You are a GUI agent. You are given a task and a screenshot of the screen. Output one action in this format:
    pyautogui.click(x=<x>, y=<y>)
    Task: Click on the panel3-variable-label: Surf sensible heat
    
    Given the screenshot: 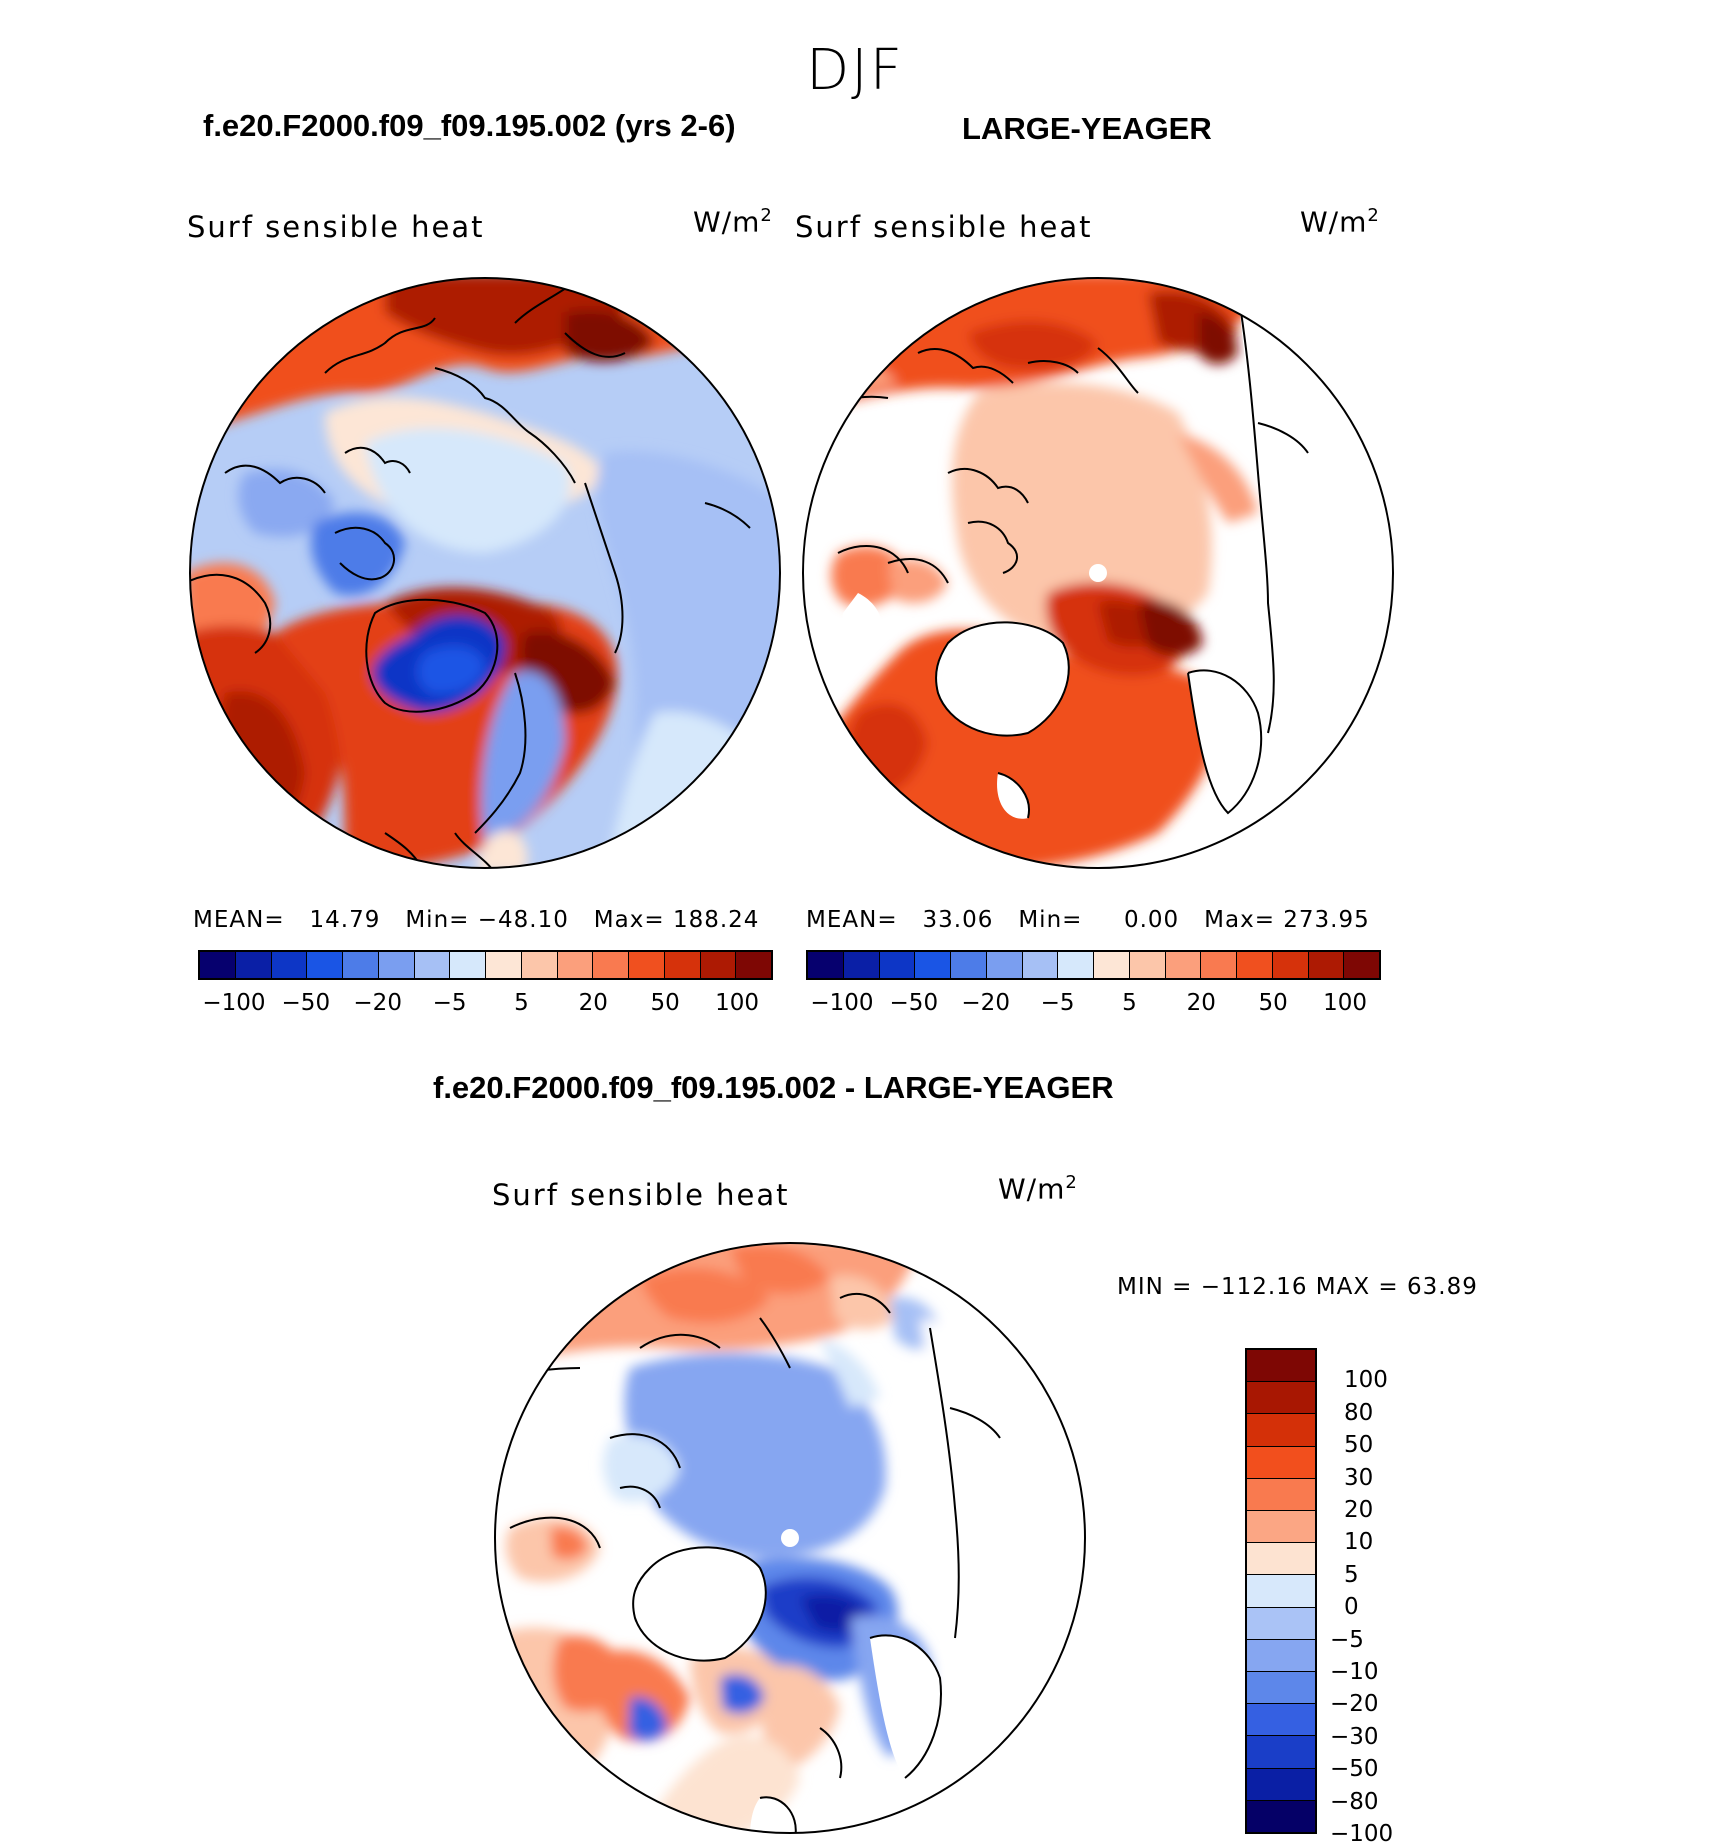 What is the action you would take?
    pyautogui.click(x=641, y=1195)
    